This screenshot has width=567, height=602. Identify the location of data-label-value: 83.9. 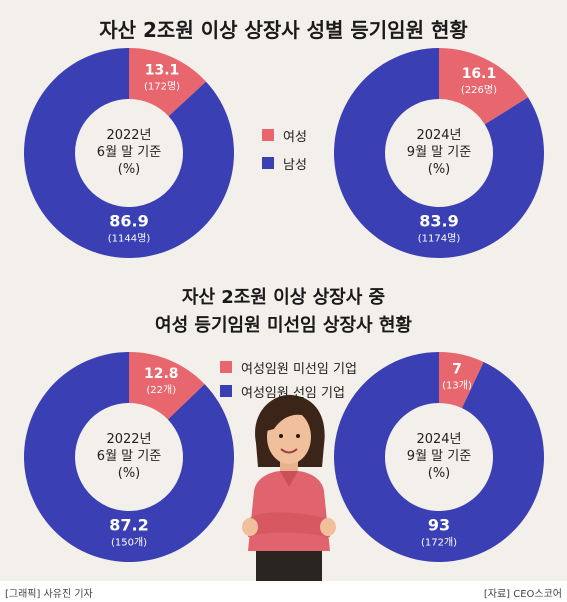
(438, 221).